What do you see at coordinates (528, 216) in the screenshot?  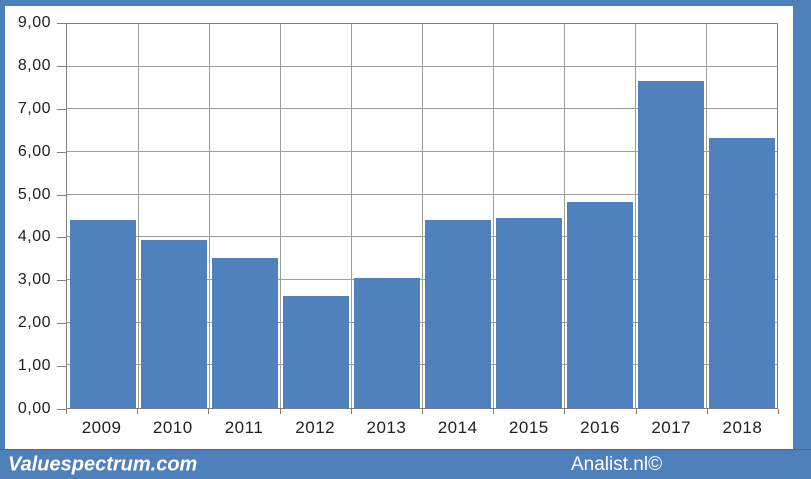 I see `bar-slot-2015` at bounding box center [528, 216].